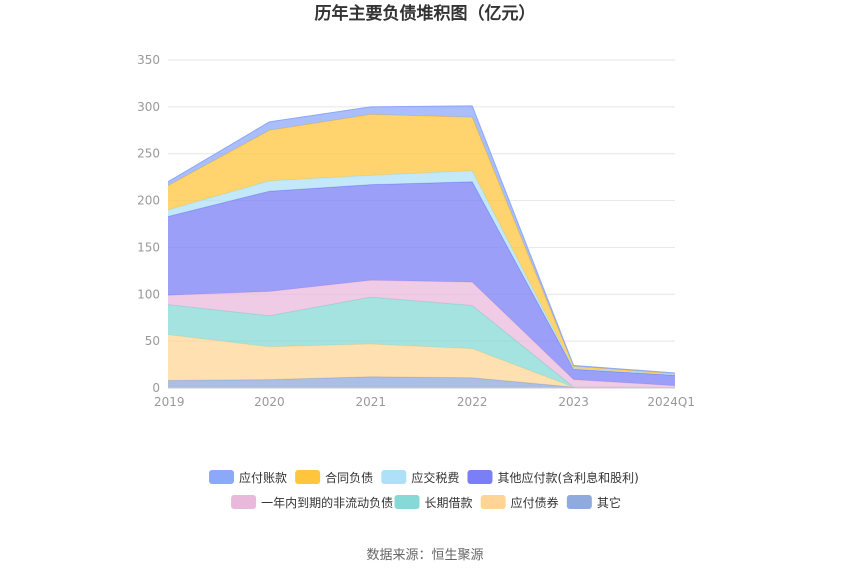 Image resolution: width=850 pixels, height=575 pixels. I want to click on y-tick-label: 100, so click(148, 294).